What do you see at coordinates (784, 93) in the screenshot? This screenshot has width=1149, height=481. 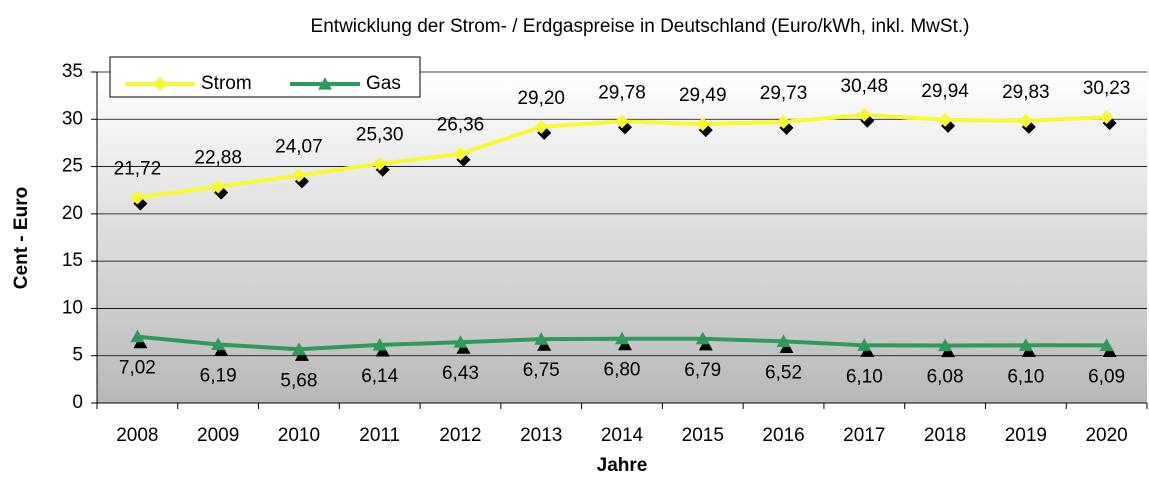 I see `data-label: 29,73` at bounding box center [784, 93].